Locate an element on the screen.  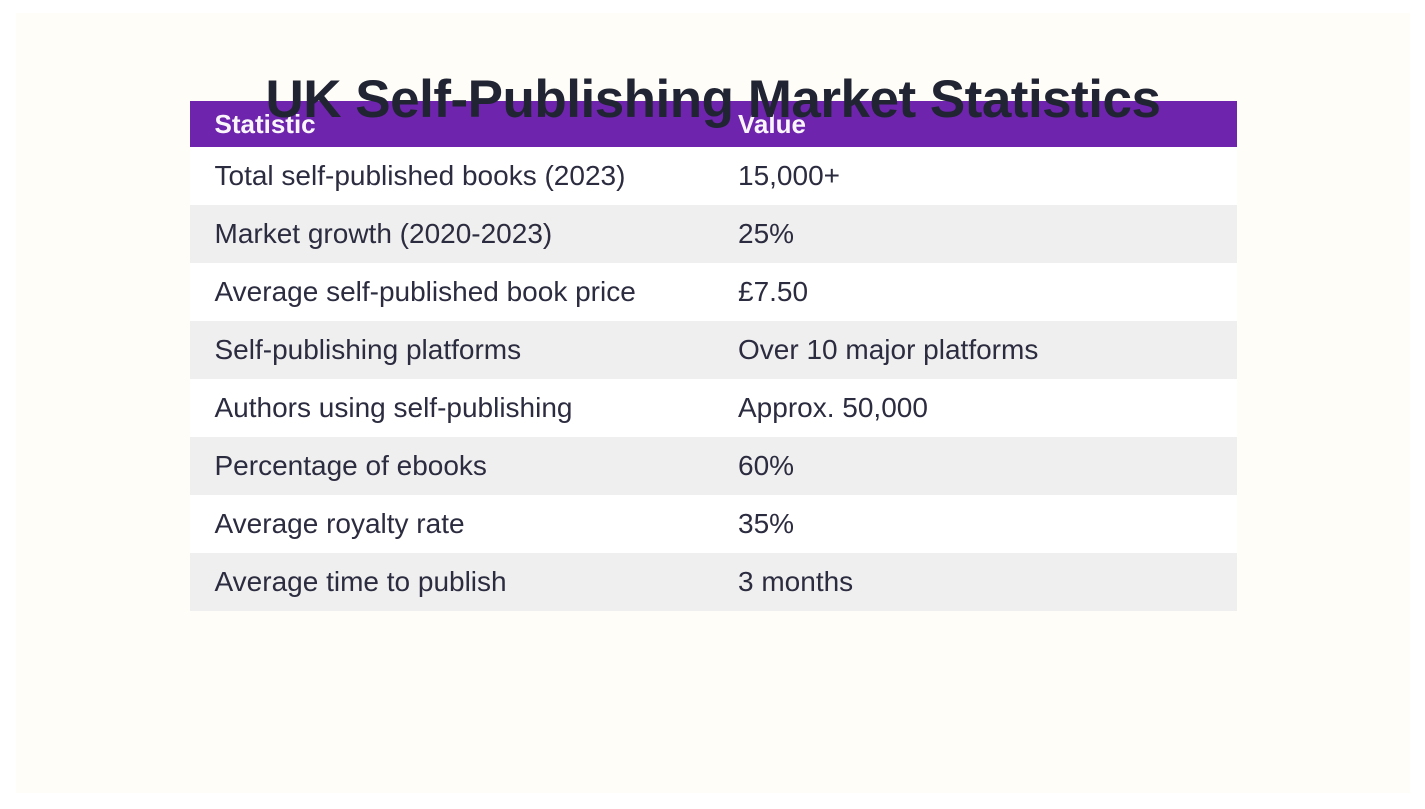
statistic-cell: Market growth (2020-2023) is located at coordinates (383, 233).